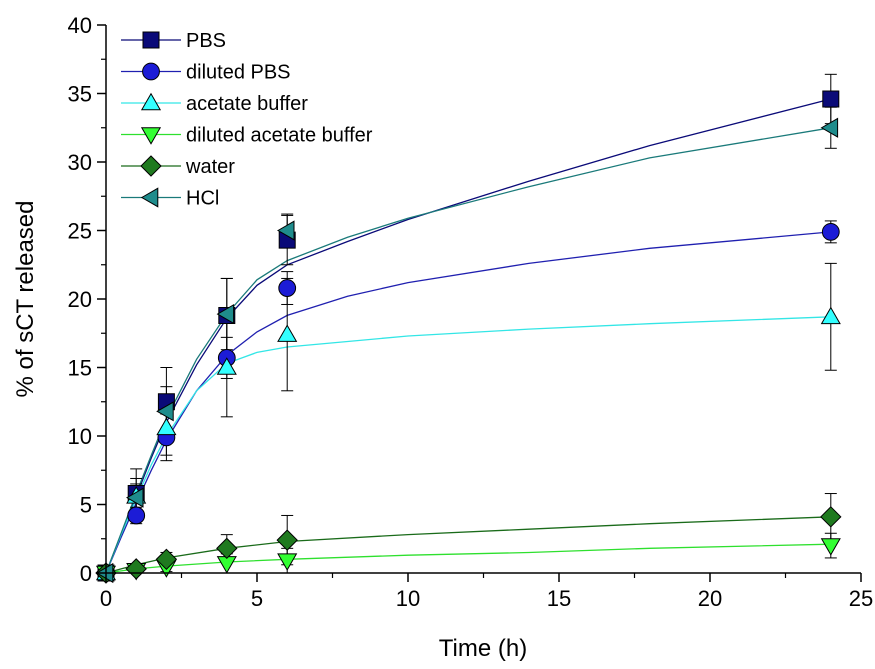 This screenshot has width=875, height=669. Describe the element at coordinates (257, 598) in the screenshot. I see `x-tick-label: 5` at that location.